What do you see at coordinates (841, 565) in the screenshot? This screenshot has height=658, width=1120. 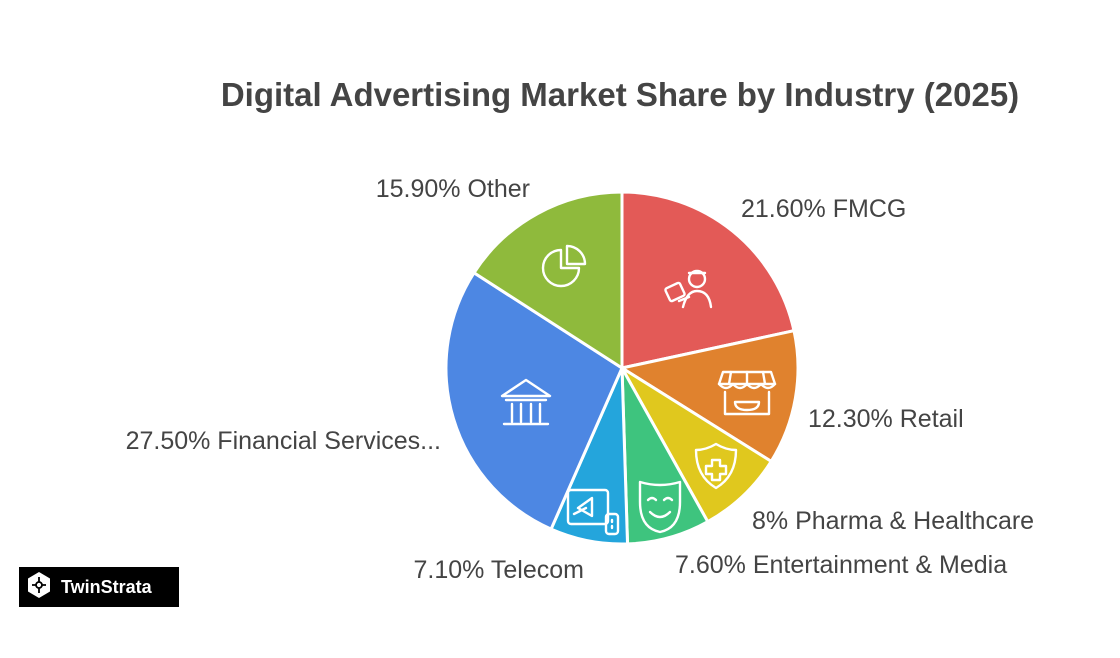 I see `slice-label-entertainment: 7.60% Entertainment & Media` at bounding box center [841, 565].